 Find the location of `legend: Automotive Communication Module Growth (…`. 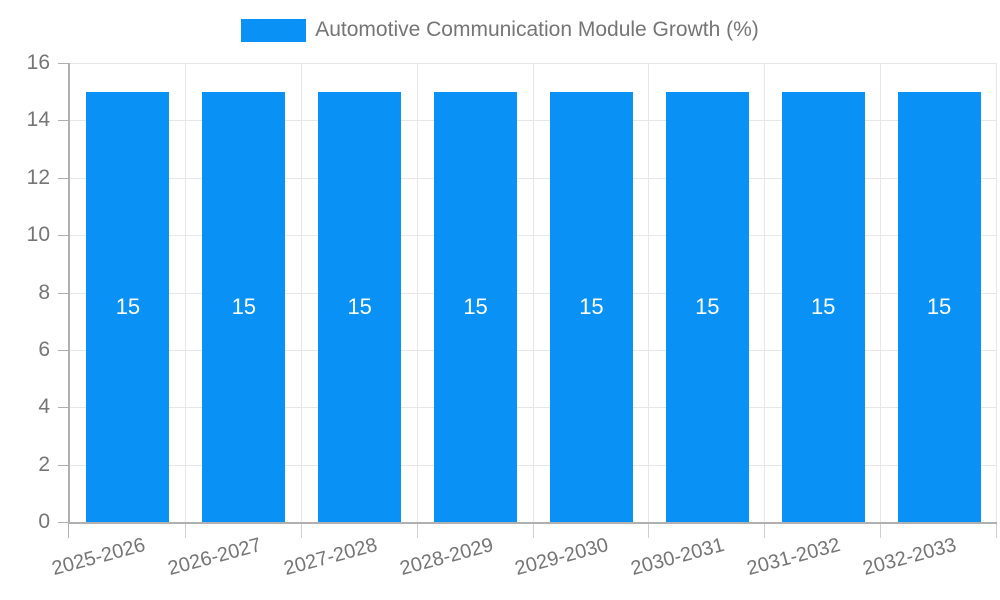

legend: Automotive Communication Module Growth (… is located at coordinates (500, 30).